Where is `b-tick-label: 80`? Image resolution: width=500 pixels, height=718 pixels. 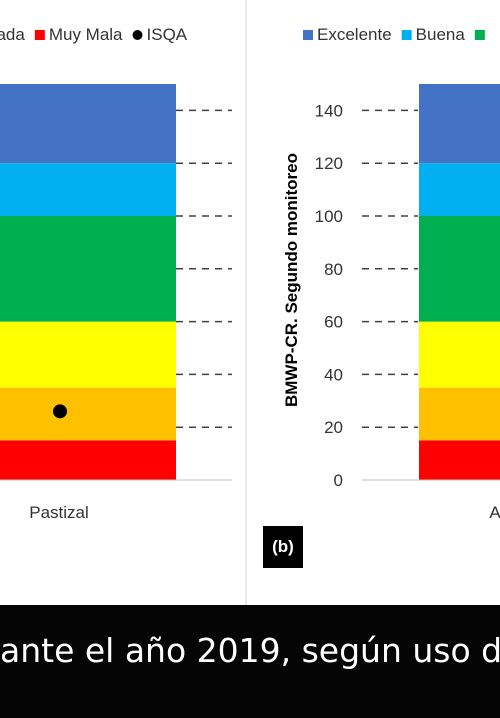
b-tick-label: 80 is located at coordinates (333, 269).